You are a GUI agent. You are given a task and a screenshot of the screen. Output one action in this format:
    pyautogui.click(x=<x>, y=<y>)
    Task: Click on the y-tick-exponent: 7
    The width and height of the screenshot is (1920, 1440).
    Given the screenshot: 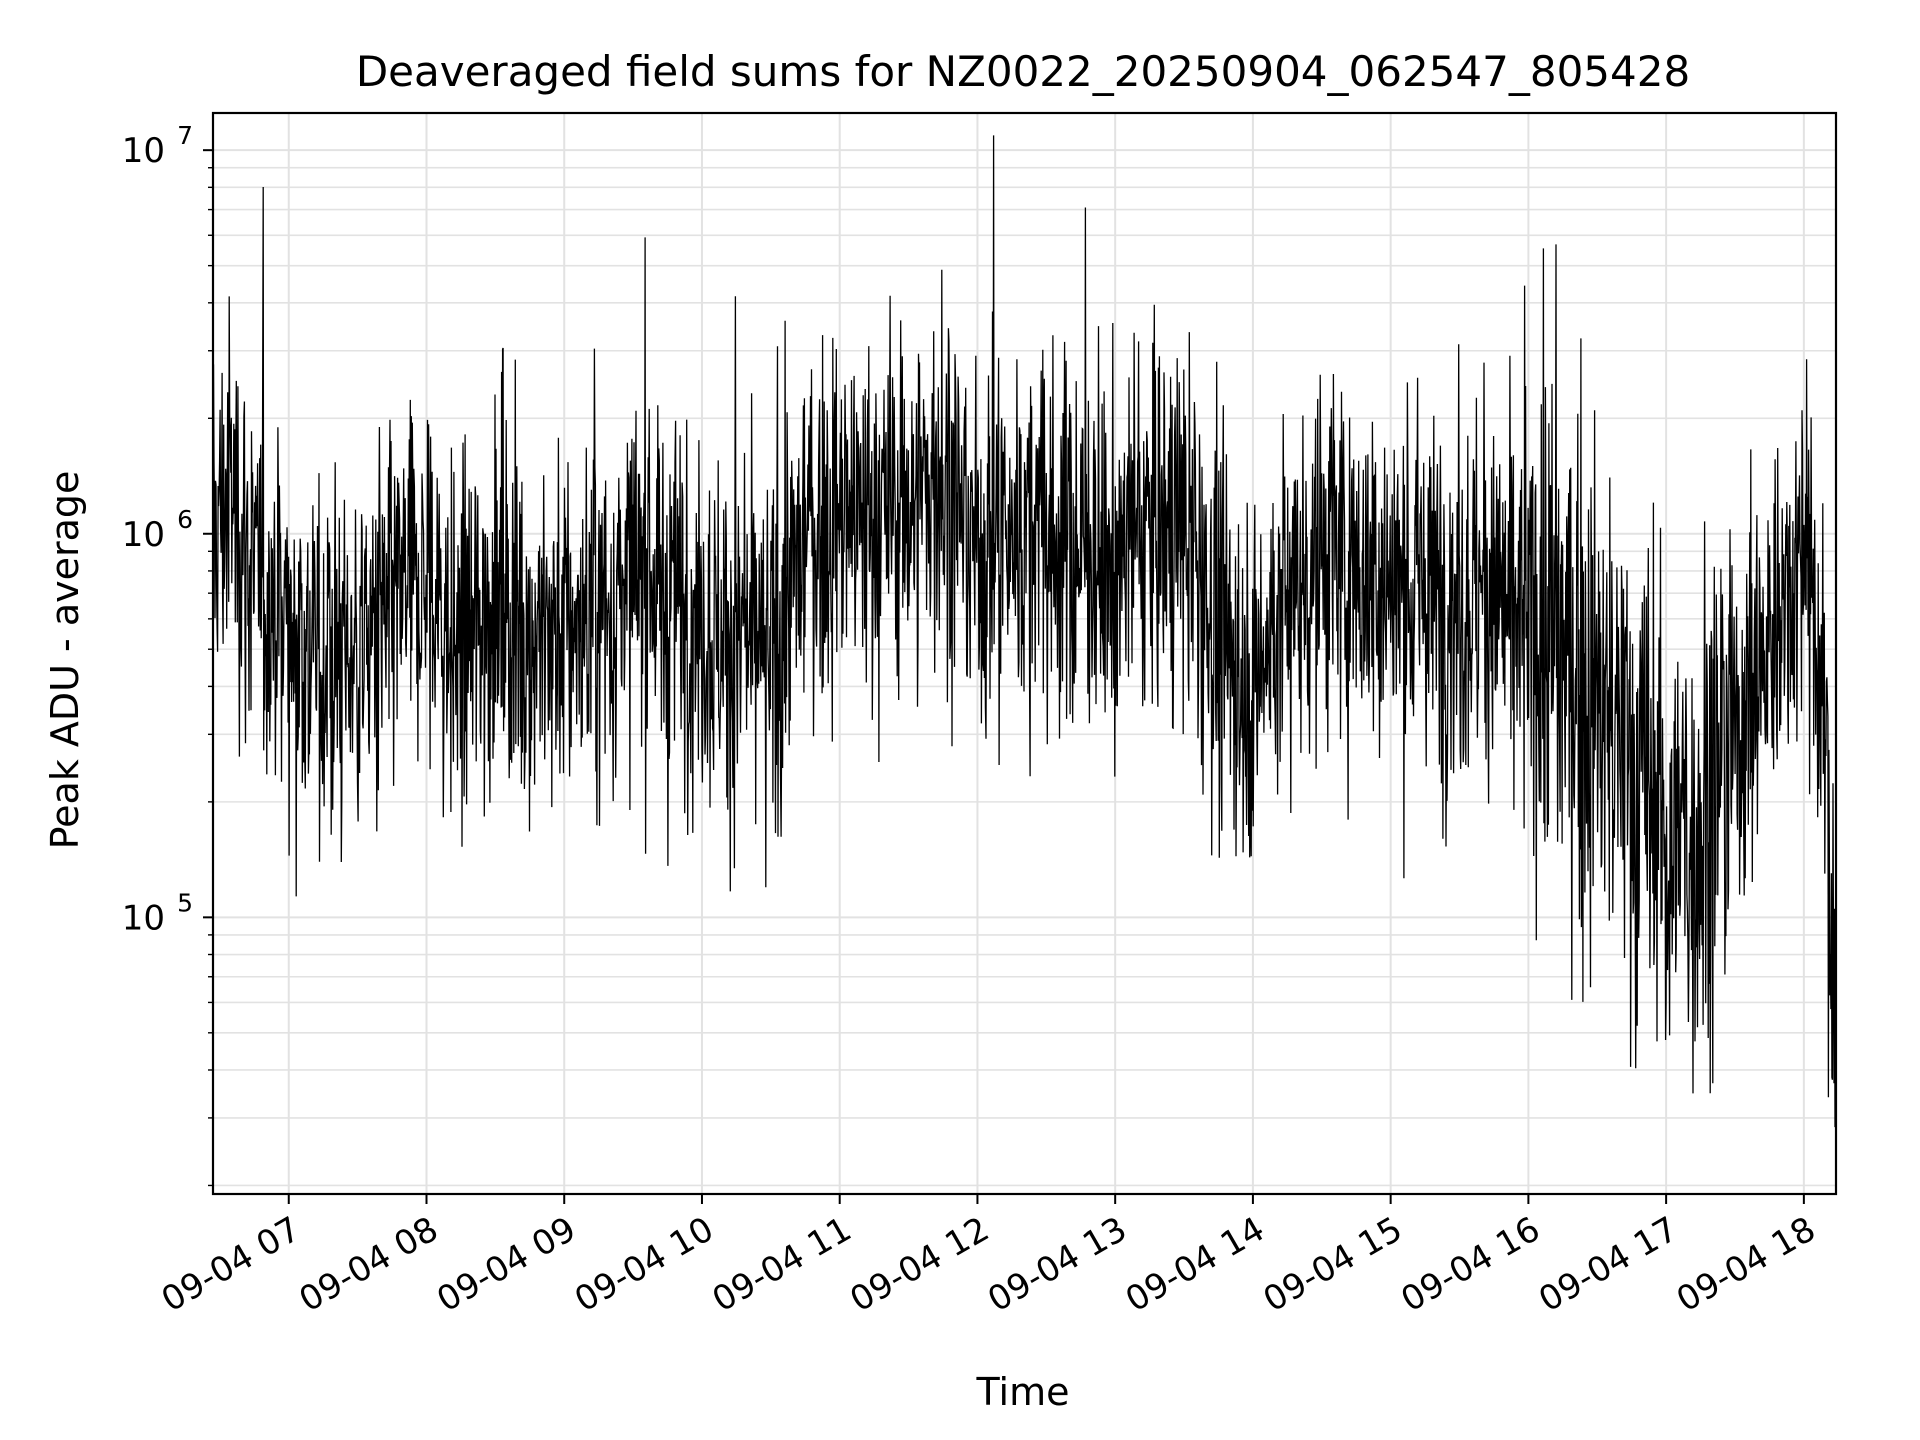 What is the action you would take?
    pyautogui.click(x=185, y=135)
    